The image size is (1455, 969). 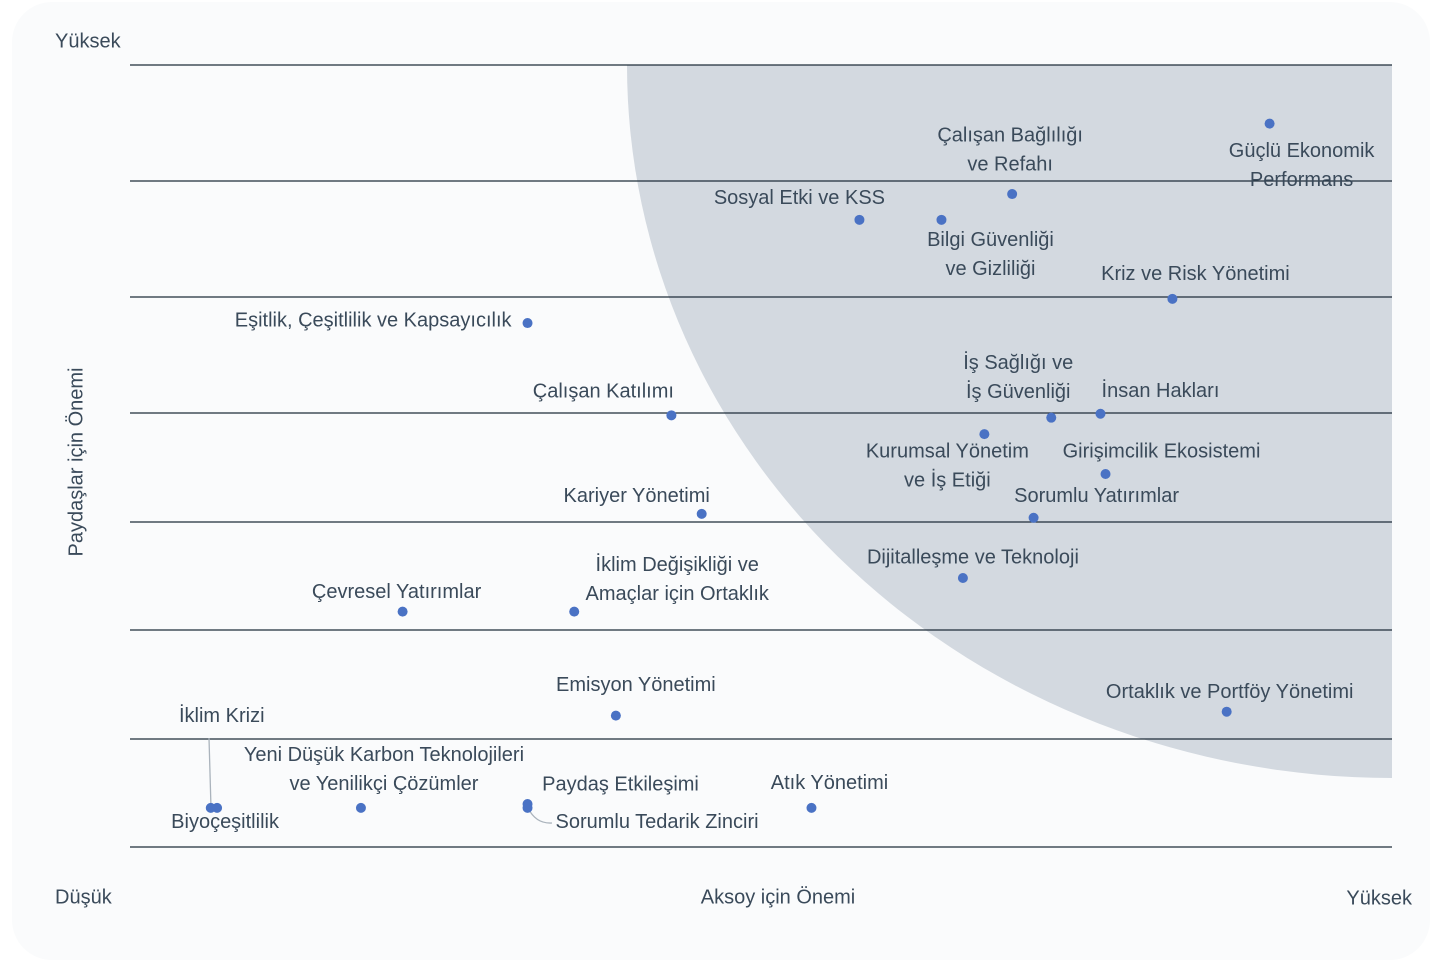 What do you see at coordinates (603, 392) in the screenshot?
I see `point-label: Çalışan Katılımı` at bounding box center [603, 392].